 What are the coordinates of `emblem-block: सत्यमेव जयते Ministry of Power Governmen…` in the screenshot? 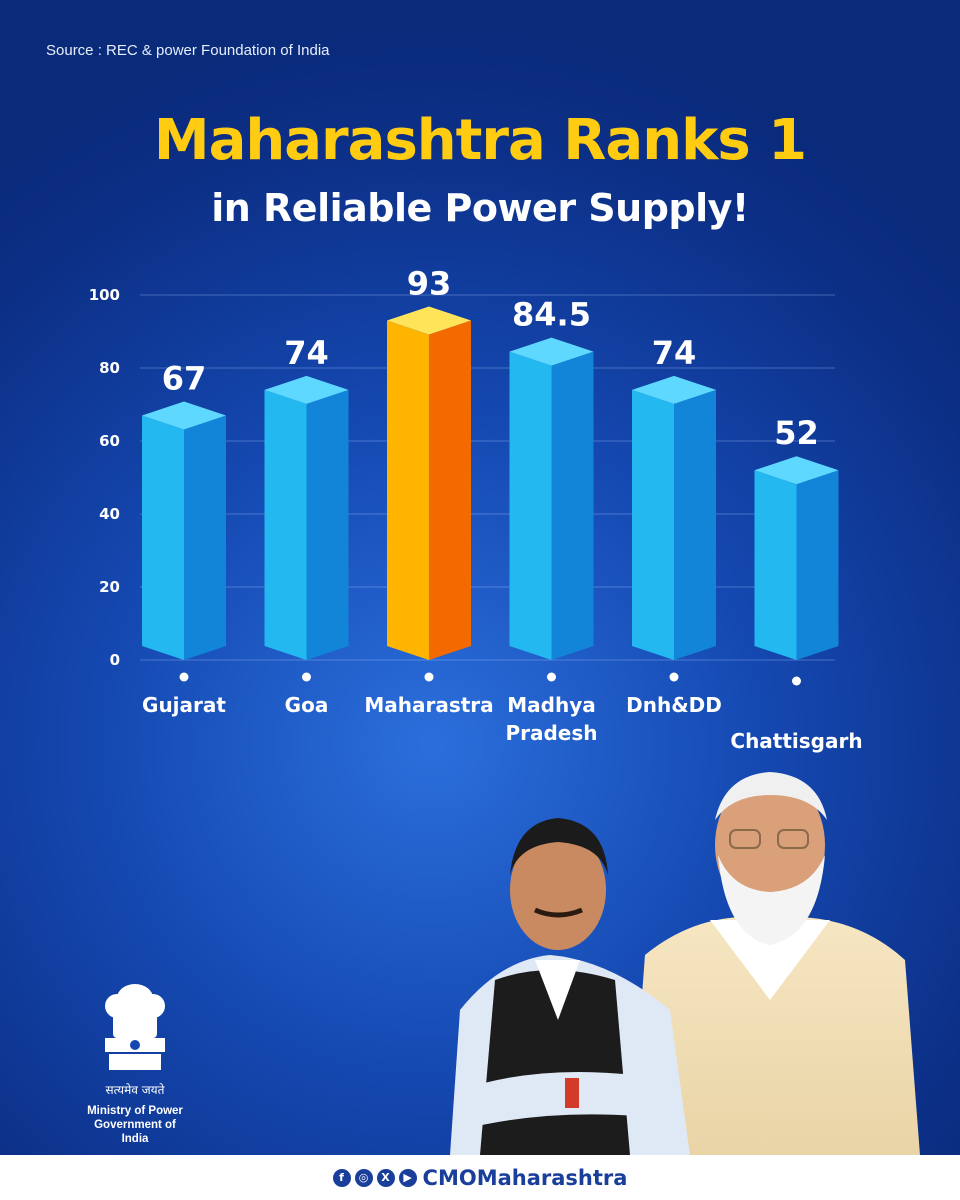 It's located at (135, 1063).